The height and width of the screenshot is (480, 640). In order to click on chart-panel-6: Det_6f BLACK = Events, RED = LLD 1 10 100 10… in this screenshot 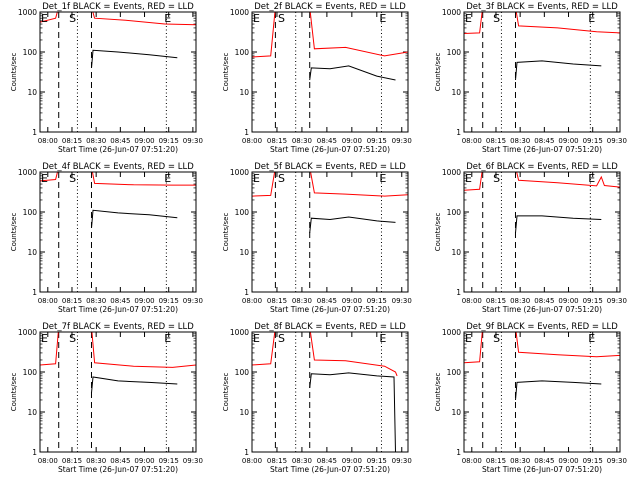, I will do `click(530, 238)`.